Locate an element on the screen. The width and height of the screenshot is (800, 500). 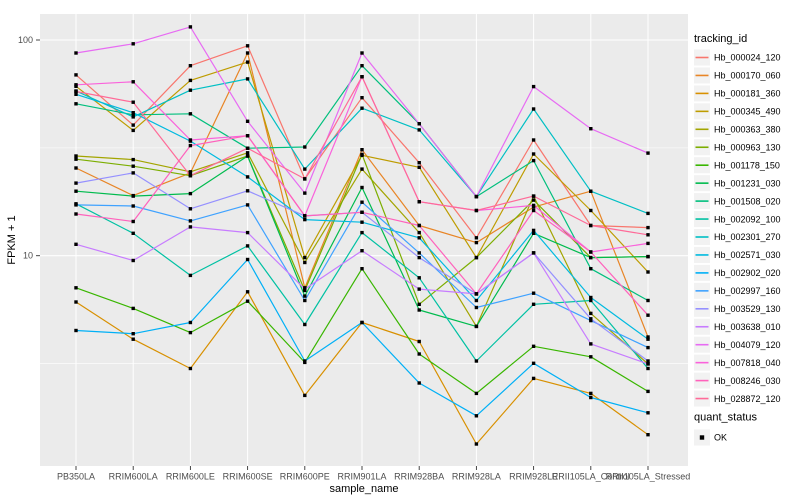
legend-label: OK is located at coordinates (720, 438).